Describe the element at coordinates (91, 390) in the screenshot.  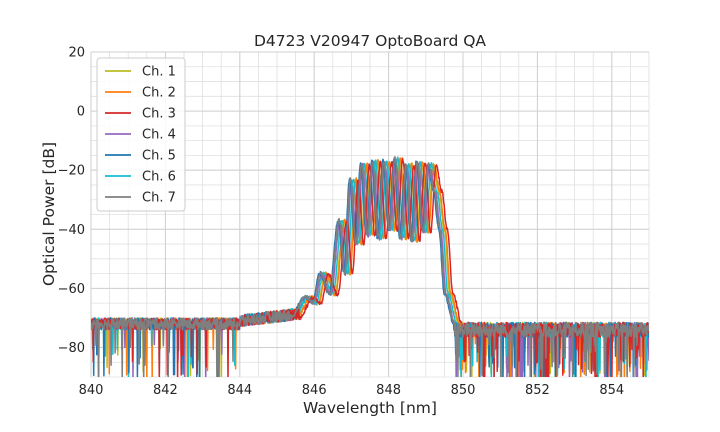
I see `x-tick-label: 840` at that location.